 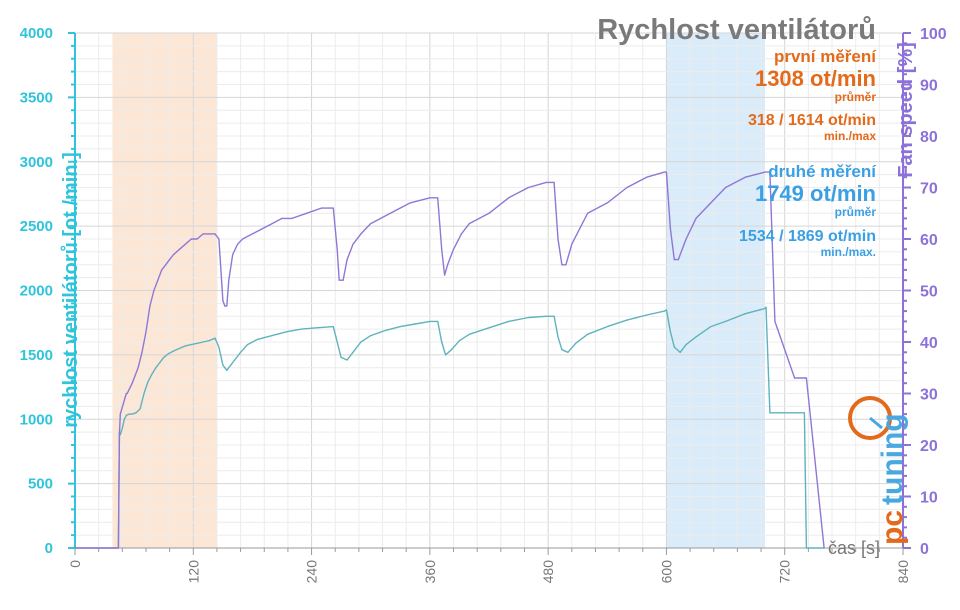 I want to click on second-measurement-minmax-label: min./max., so click(x=848, y=252).